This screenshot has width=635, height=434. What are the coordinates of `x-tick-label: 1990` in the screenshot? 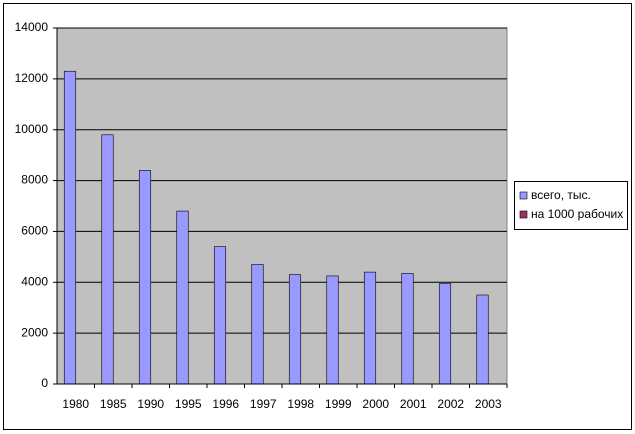 It's located at (150, 404).